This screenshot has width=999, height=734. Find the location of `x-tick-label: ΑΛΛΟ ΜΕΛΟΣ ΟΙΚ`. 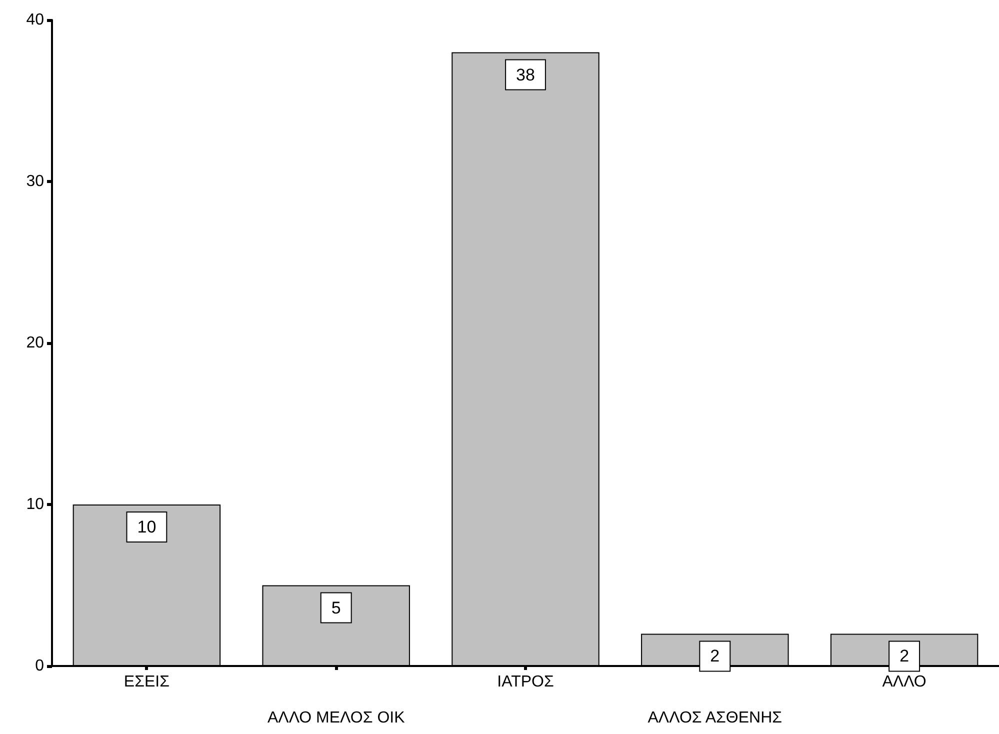

x-tick-label: ΑΛΛΟ ΜΕΛΟΣ ΟΙΚ is located at coordinates (336, 718).